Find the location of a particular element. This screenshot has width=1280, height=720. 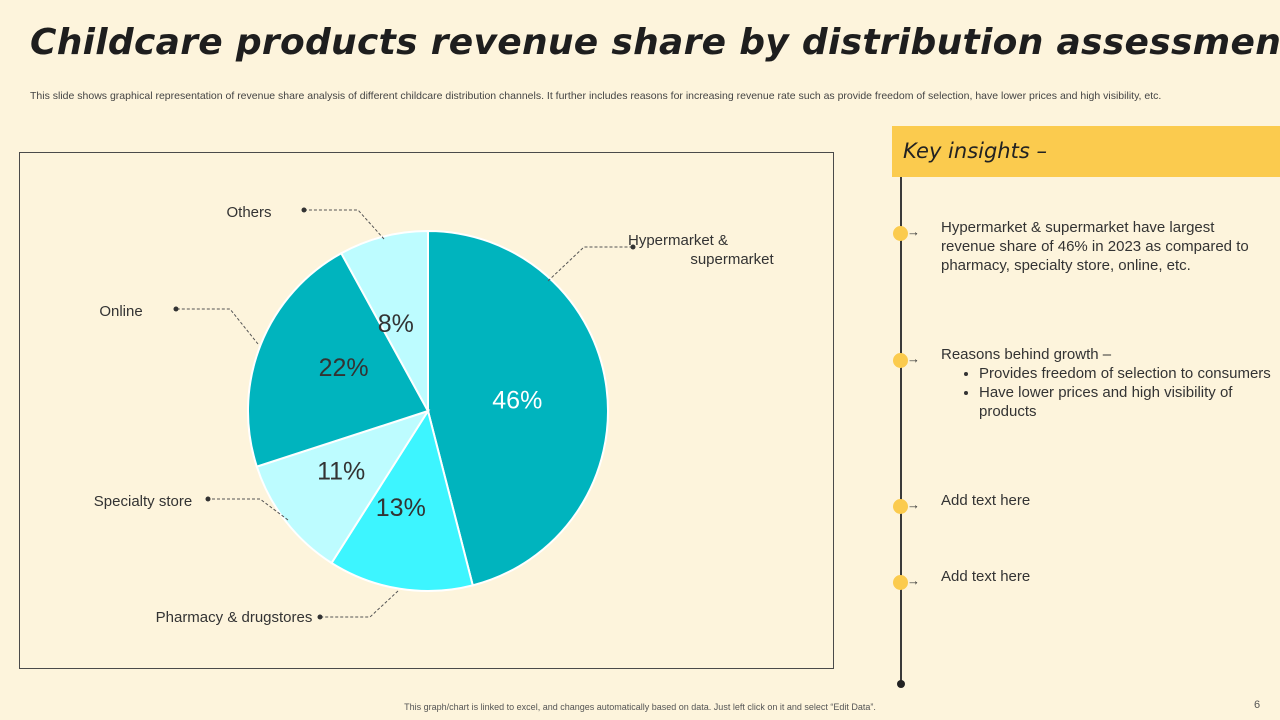

pie-slice-others is located at coordinates (384, 320).